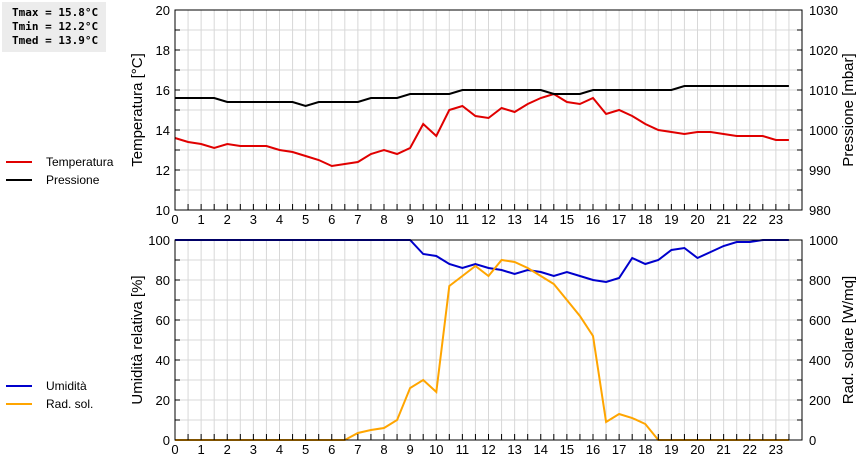 This screenshot has height=460, width=860. What do you see at coordinates (823, 90) in the screenshot?
I see `y2-tick-label: 1010` at bounding box center [823, 90].